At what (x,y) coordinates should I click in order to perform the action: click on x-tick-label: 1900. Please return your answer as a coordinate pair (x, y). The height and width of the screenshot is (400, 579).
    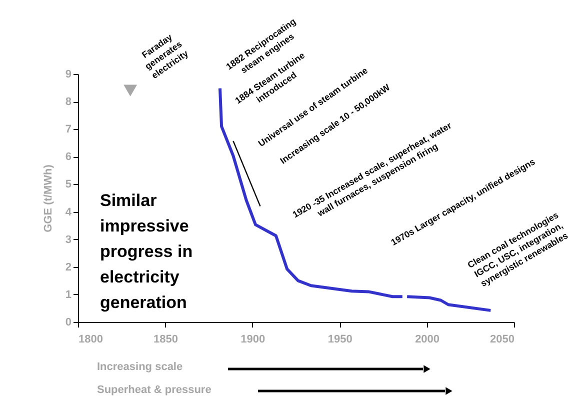
    Looking at the image, I should click on (253, 340).